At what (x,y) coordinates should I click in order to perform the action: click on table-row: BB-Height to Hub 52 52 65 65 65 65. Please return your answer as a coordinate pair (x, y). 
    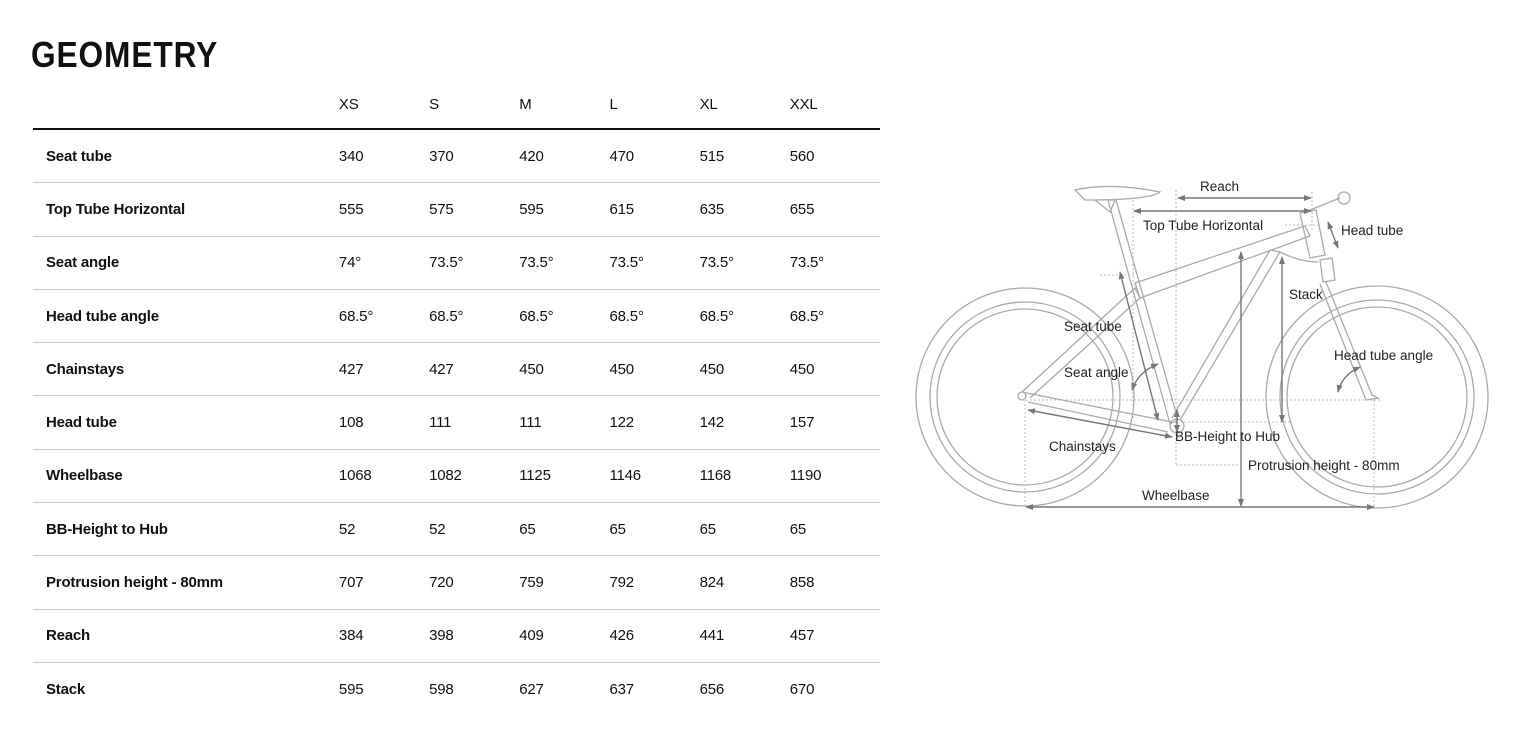
    Looking at the image, I should click on (456, 529).